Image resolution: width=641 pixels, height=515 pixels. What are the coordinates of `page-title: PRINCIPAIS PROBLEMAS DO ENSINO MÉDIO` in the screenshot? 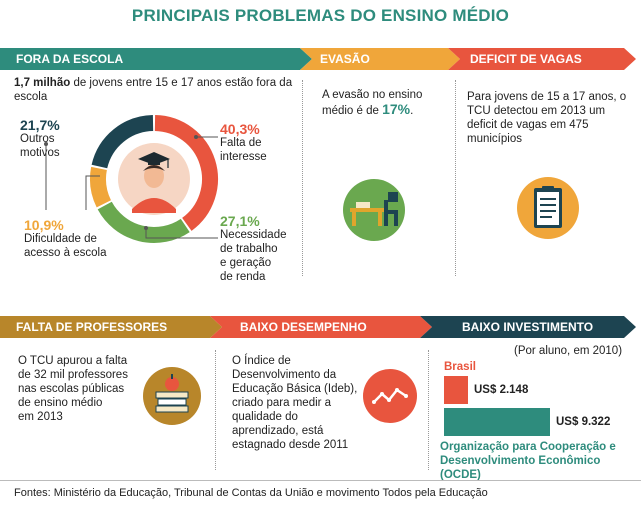 It's located at (320, 15).